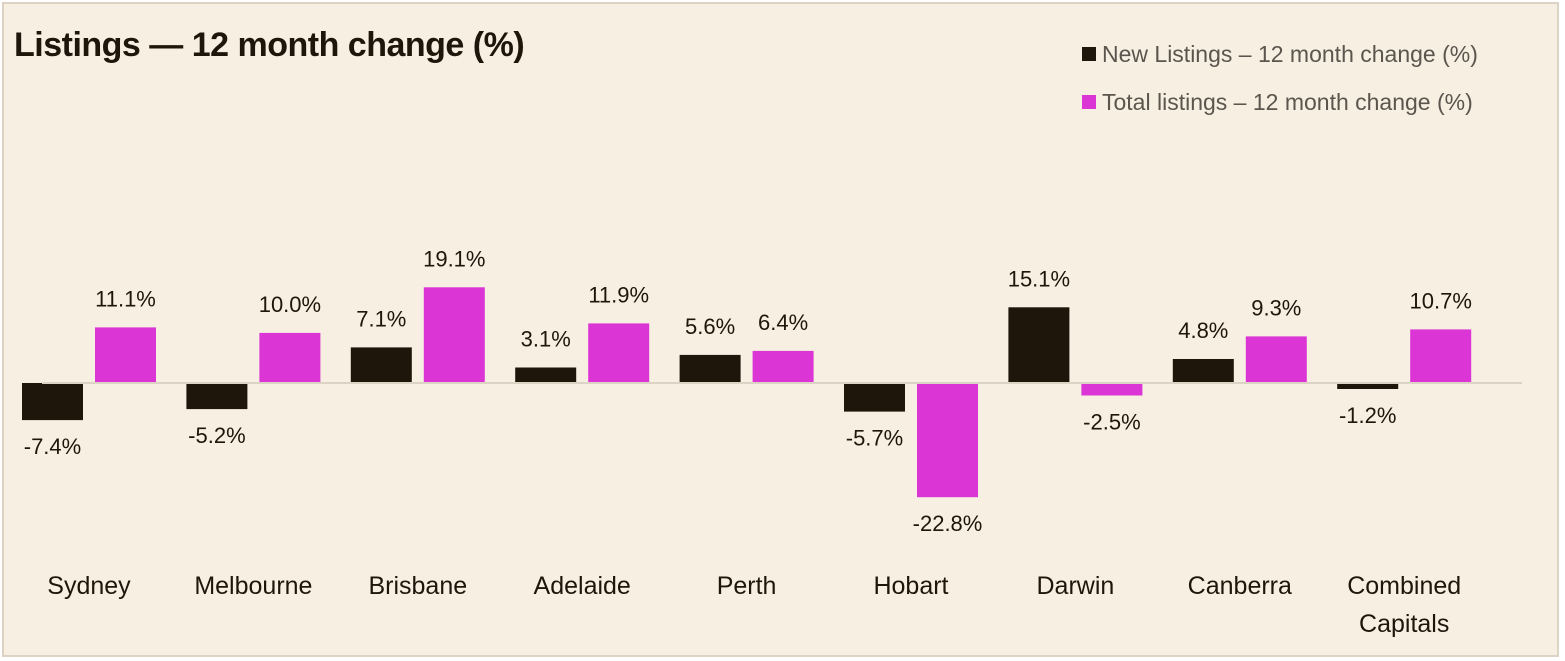 Image resolution: width=1565 pixels, height=661 pixels. I want to click on bar-new-listings-combined-capitals, so click(1368, 386).